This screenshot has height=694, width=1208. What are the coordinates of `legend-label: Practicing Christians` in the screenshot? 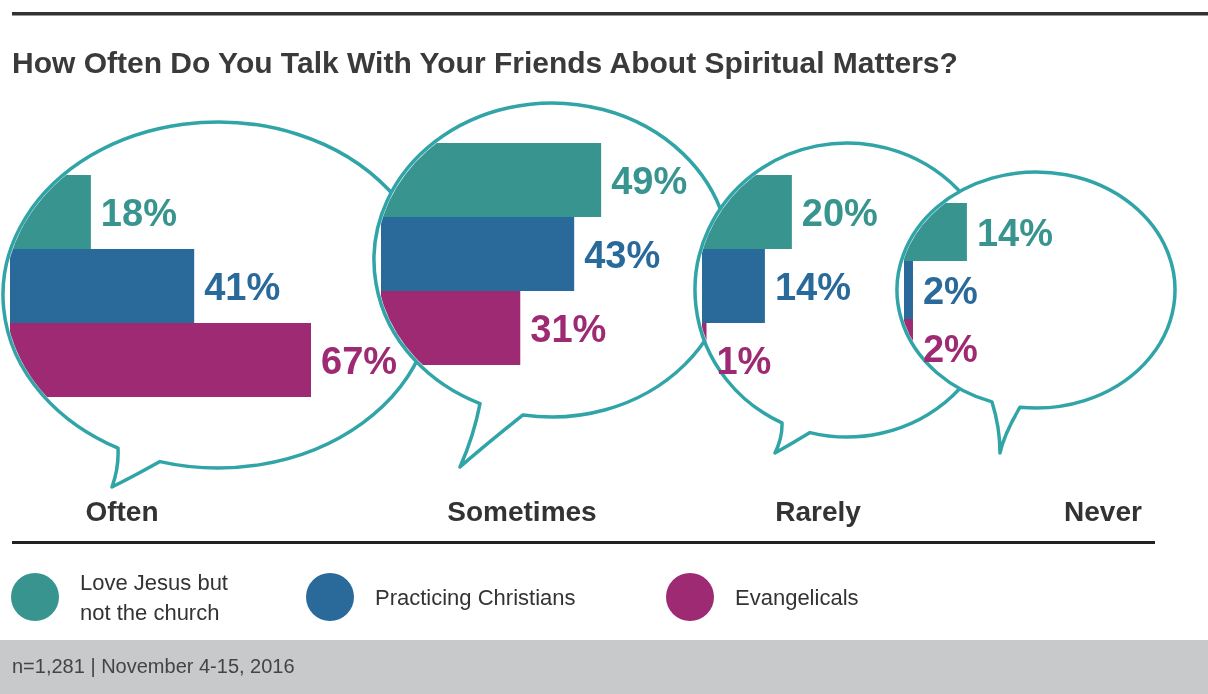 It's located at (475, 597).